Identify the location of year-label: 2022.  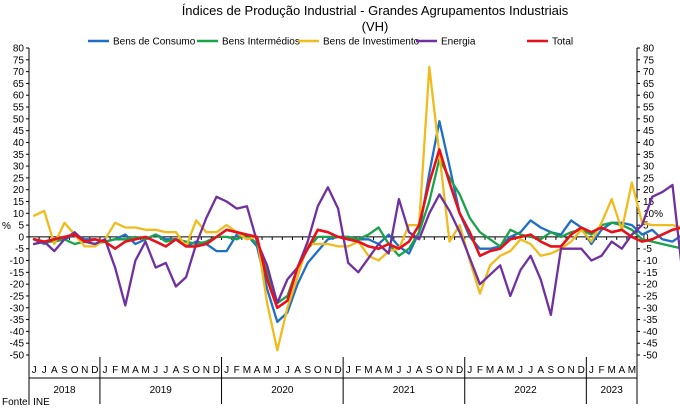
(525, 390).